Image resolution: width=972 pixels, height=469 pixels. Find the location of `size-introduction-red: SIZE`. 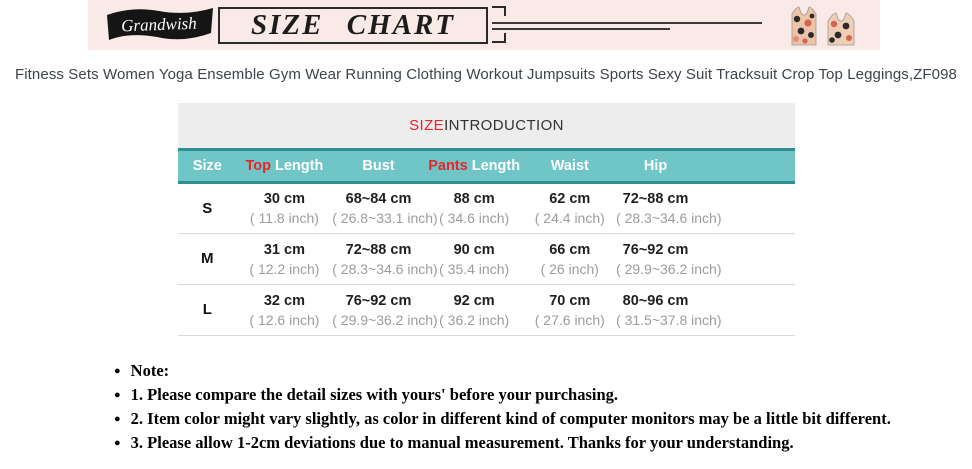

size-introduction-red: SIZE is located at coordinates (427, 125).